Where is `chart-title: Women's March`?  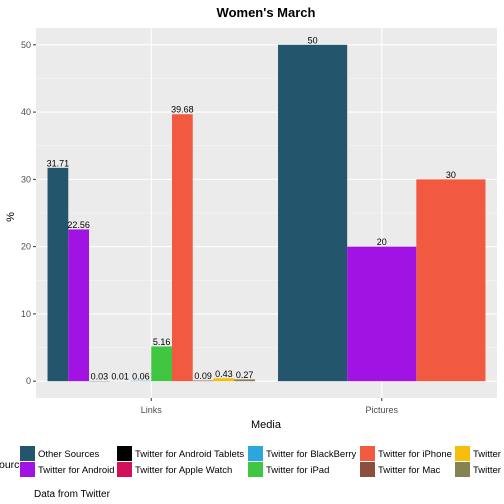 chart-title: Women's March is located at coordinates (266, 12).